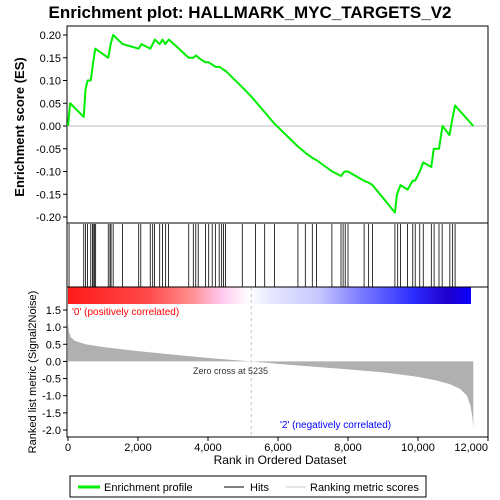 This screenshot has height=500, width=500. Describe the element at coordinates (248, 486) in the screenshot. I see `legend-box` at that location.